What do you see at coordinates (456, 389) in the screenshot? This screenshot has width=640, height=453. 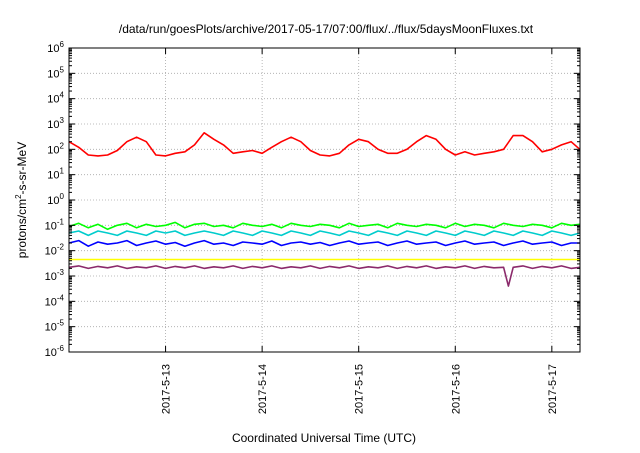 I see `x-tick-label: 2017-5-16` at bounding box center [456, 389].